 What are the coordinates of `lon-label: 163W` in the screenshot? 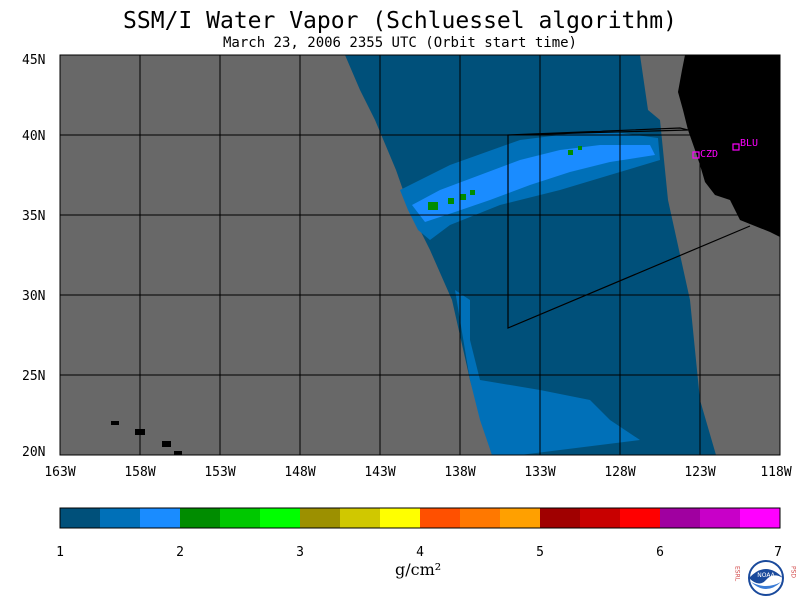 It's located at (59, 472).